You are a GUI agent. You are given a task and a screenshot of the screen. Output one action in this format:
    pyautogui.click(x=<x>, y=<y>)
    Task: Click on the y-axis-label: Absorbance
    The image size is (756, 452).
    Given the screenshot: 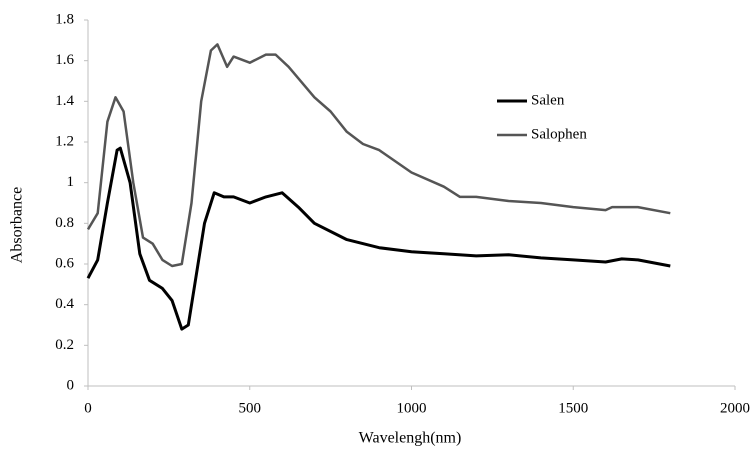 What is the action you would take?
    pyautogui.click(x=17, y=225)
    